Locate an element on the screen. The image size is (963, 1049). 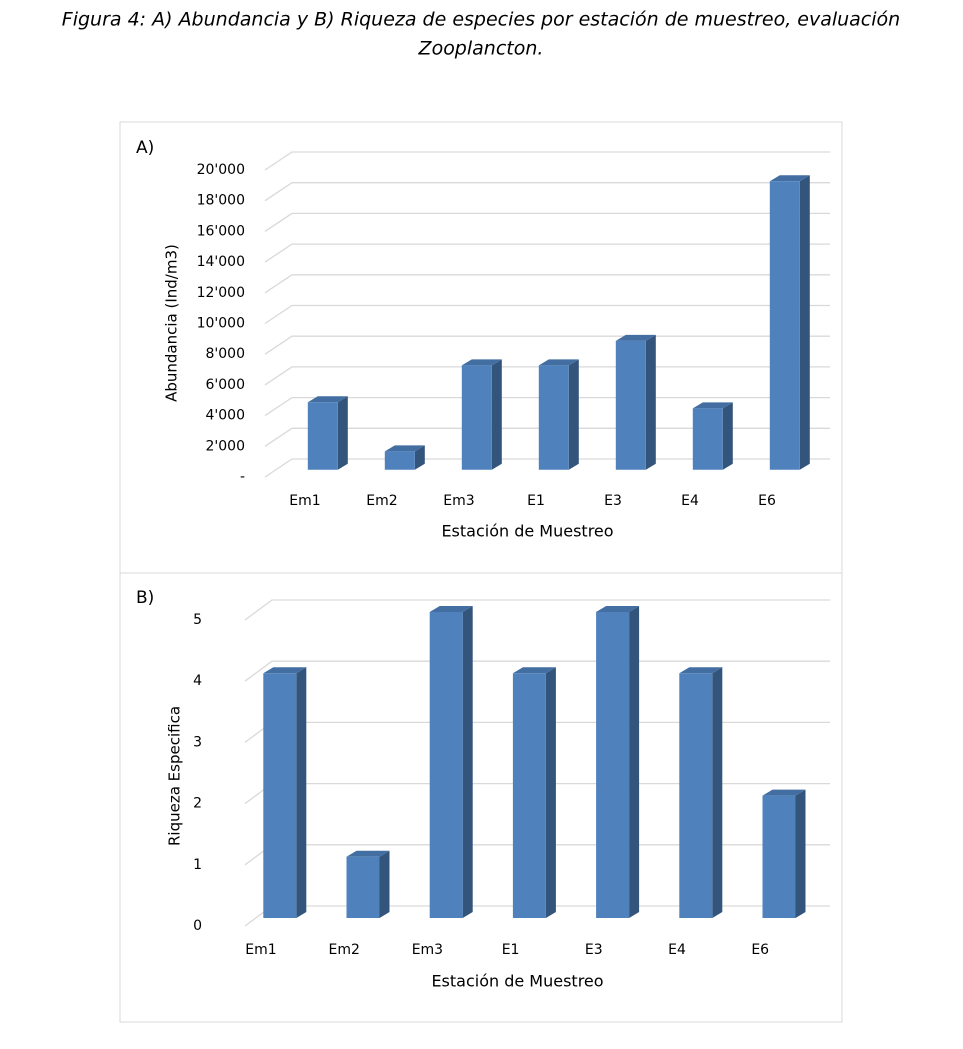
y-tick-label: 6'000 is located at coordinates (225, 385).